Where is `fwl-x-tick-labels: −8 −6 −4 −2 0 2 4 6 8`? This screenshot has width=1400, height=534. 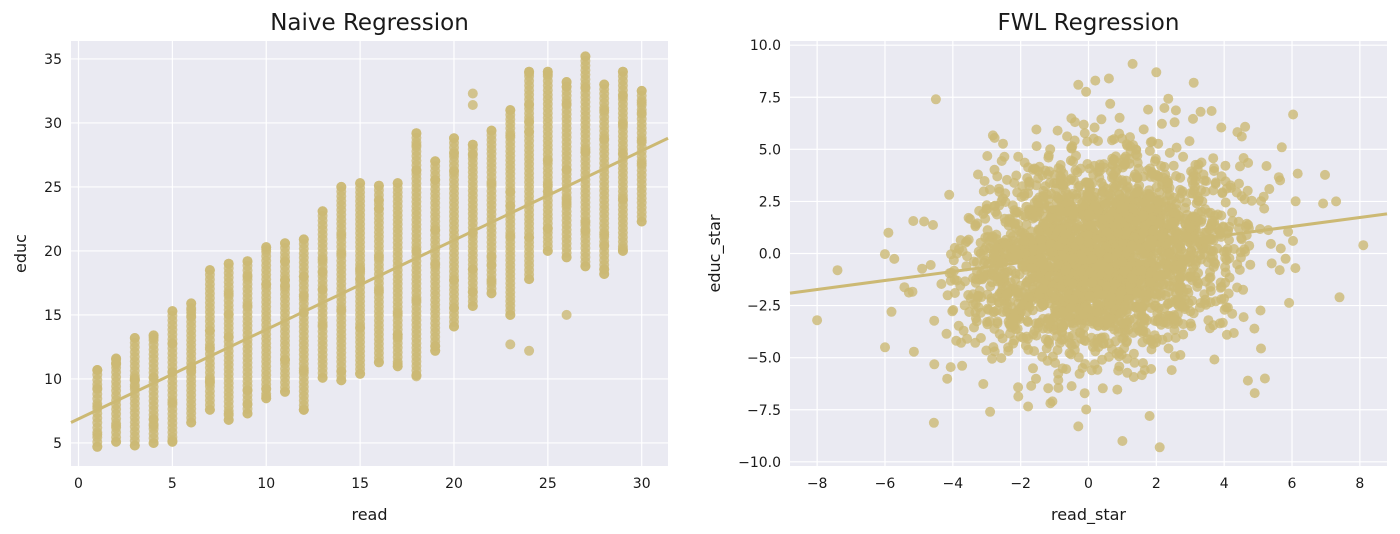
fwl-x-tick-labels: −8 −6 −4 −2 0 2 4 6 8 is located at coordinates (1086, 484).